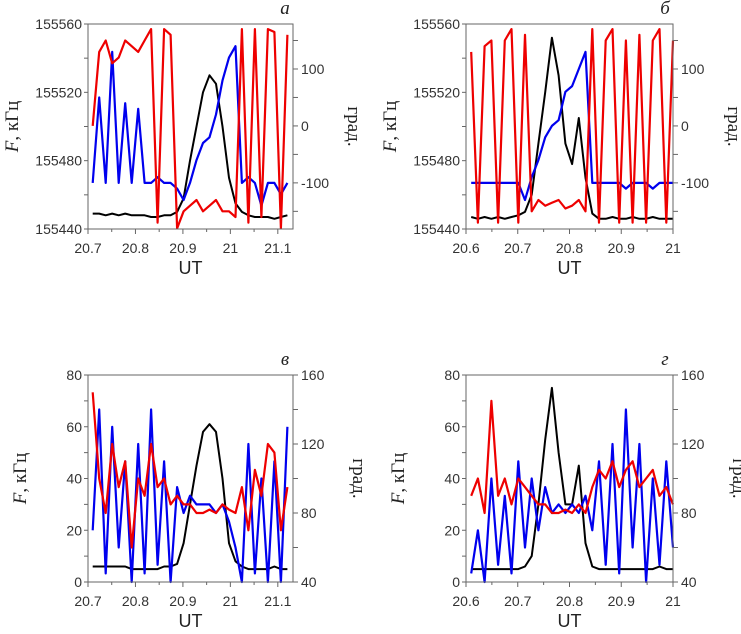 The image size is (741, 634). Describe the element at coordinates (664, 359) in the screenshot. I see `panel-letter: г` at that location.